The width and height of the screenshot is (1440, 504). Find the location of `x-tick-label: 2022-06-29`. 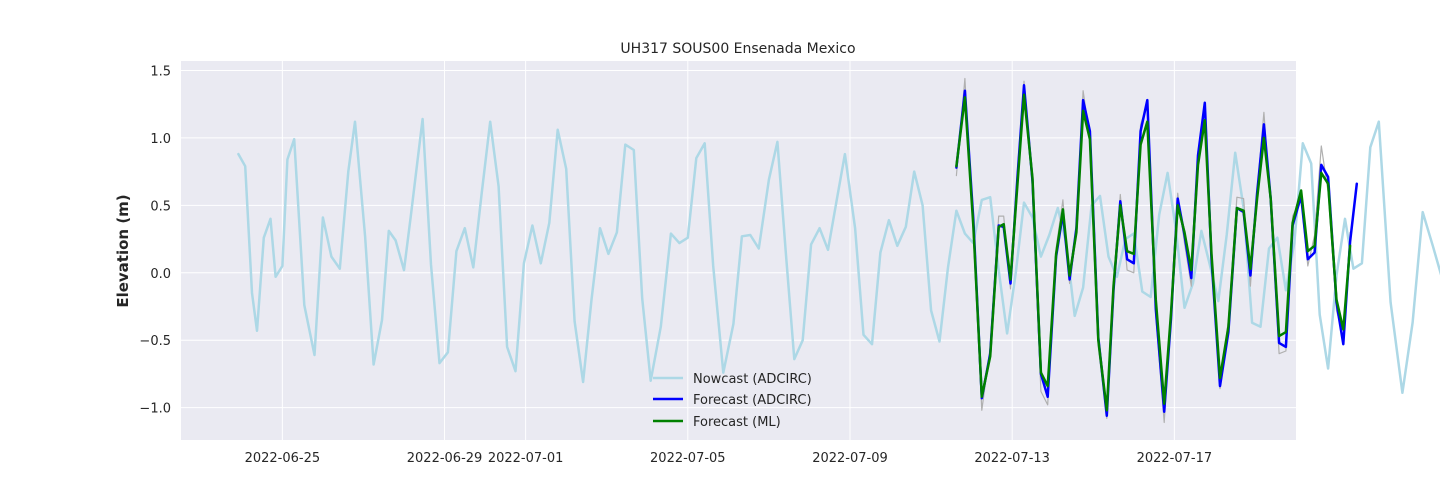

x-tick-label: 2022-06-29 is located at coordinates (445, 458).